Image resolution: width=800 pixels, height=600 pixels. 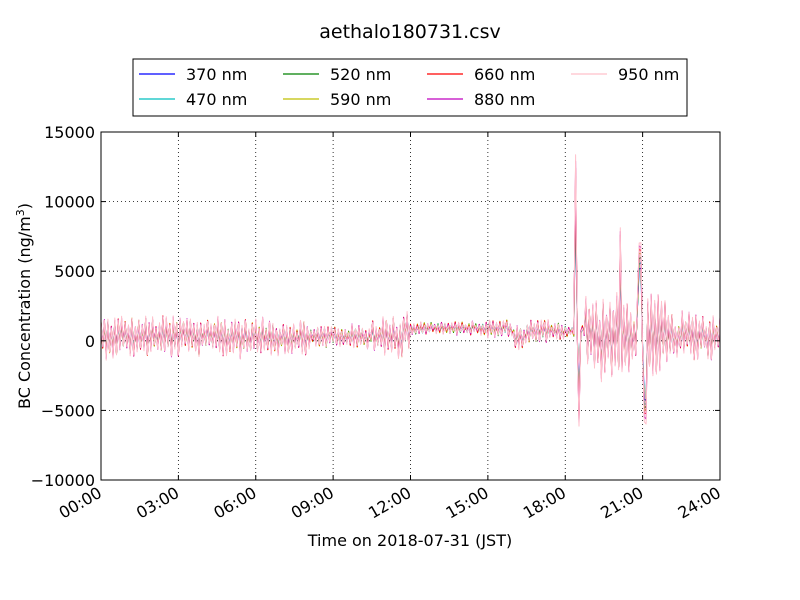 I want to click on legend-entry: 950 nm, so click(x=625, y=74).